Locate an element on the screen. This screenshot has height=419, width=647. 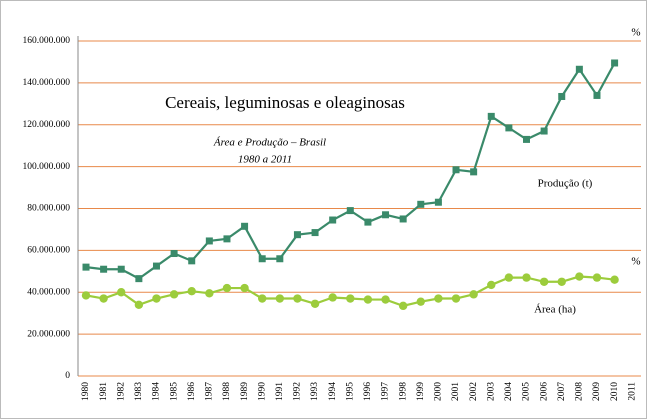
x-tick-label: 1982 is located at coordinates (121, 391).